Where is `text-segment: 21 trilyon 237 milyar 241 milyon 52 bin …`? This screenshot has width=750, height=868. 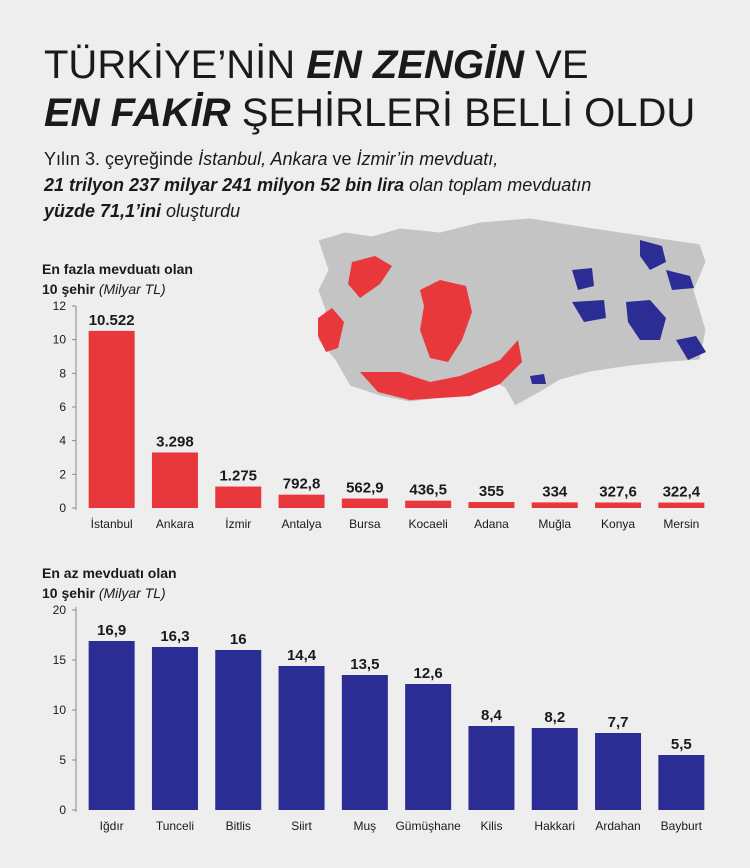 text-segment: 21 trilyon 237 milyar 241 milyon 52 bin … is located at coordinates (223, 185).